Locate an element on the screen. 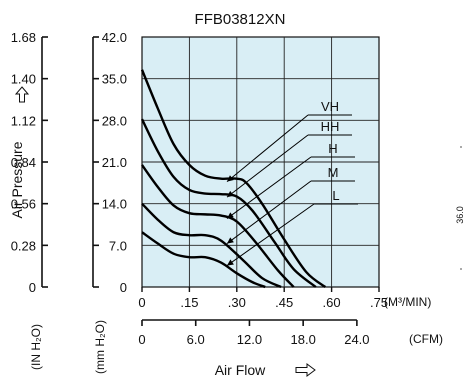  side-label: 36.0 is located at coordinates (460, 215).